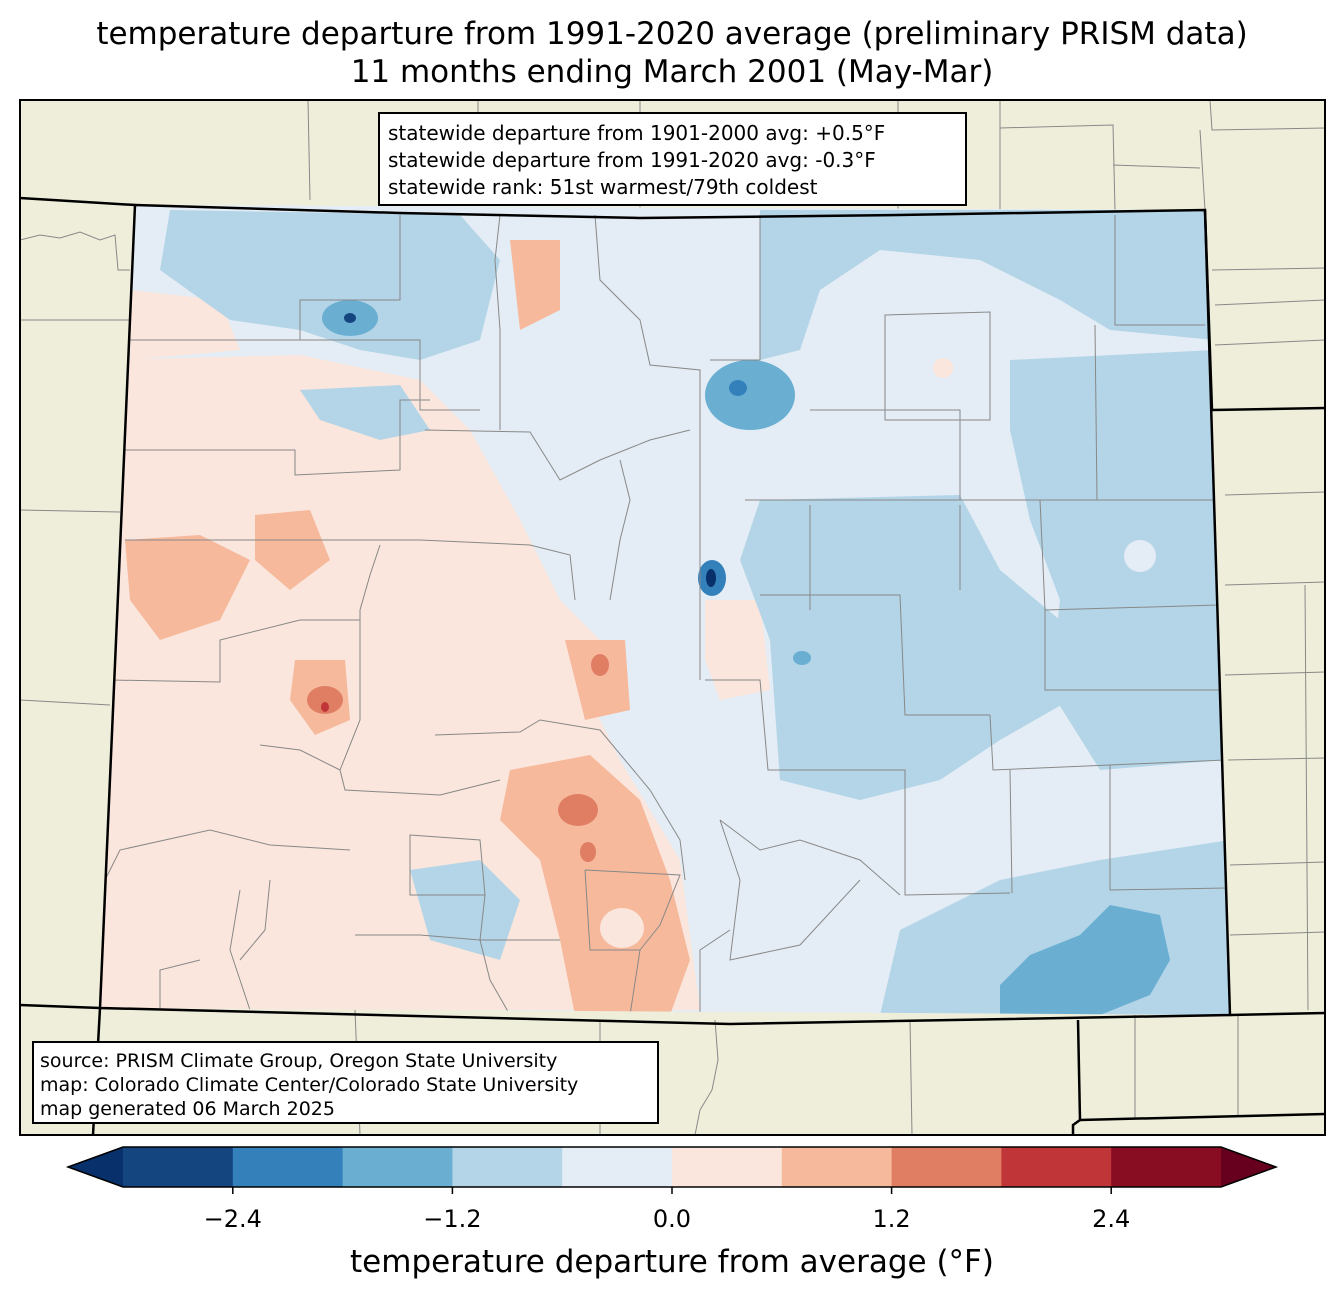 This screenshot has height=1299, width=1344. Describe the element at coordinates (588, 852) in the screenshot. I see `warm-hotspot-d` at that location.